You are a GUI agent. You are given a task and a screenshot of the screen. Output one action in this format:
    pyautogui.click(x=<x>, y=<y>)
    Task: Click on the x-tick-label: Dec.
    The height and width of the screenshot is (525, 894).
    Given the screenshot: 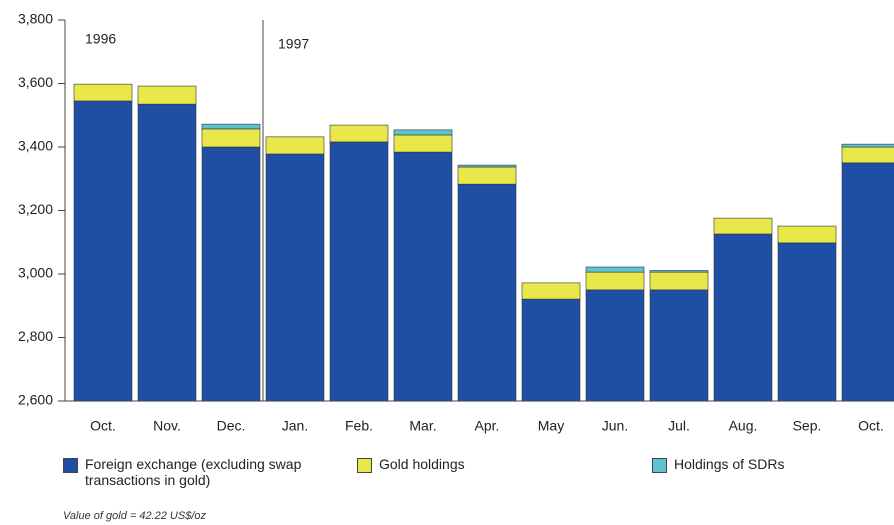 What is the action you would take?
    pyautogui.click(x=231, y=426)
    